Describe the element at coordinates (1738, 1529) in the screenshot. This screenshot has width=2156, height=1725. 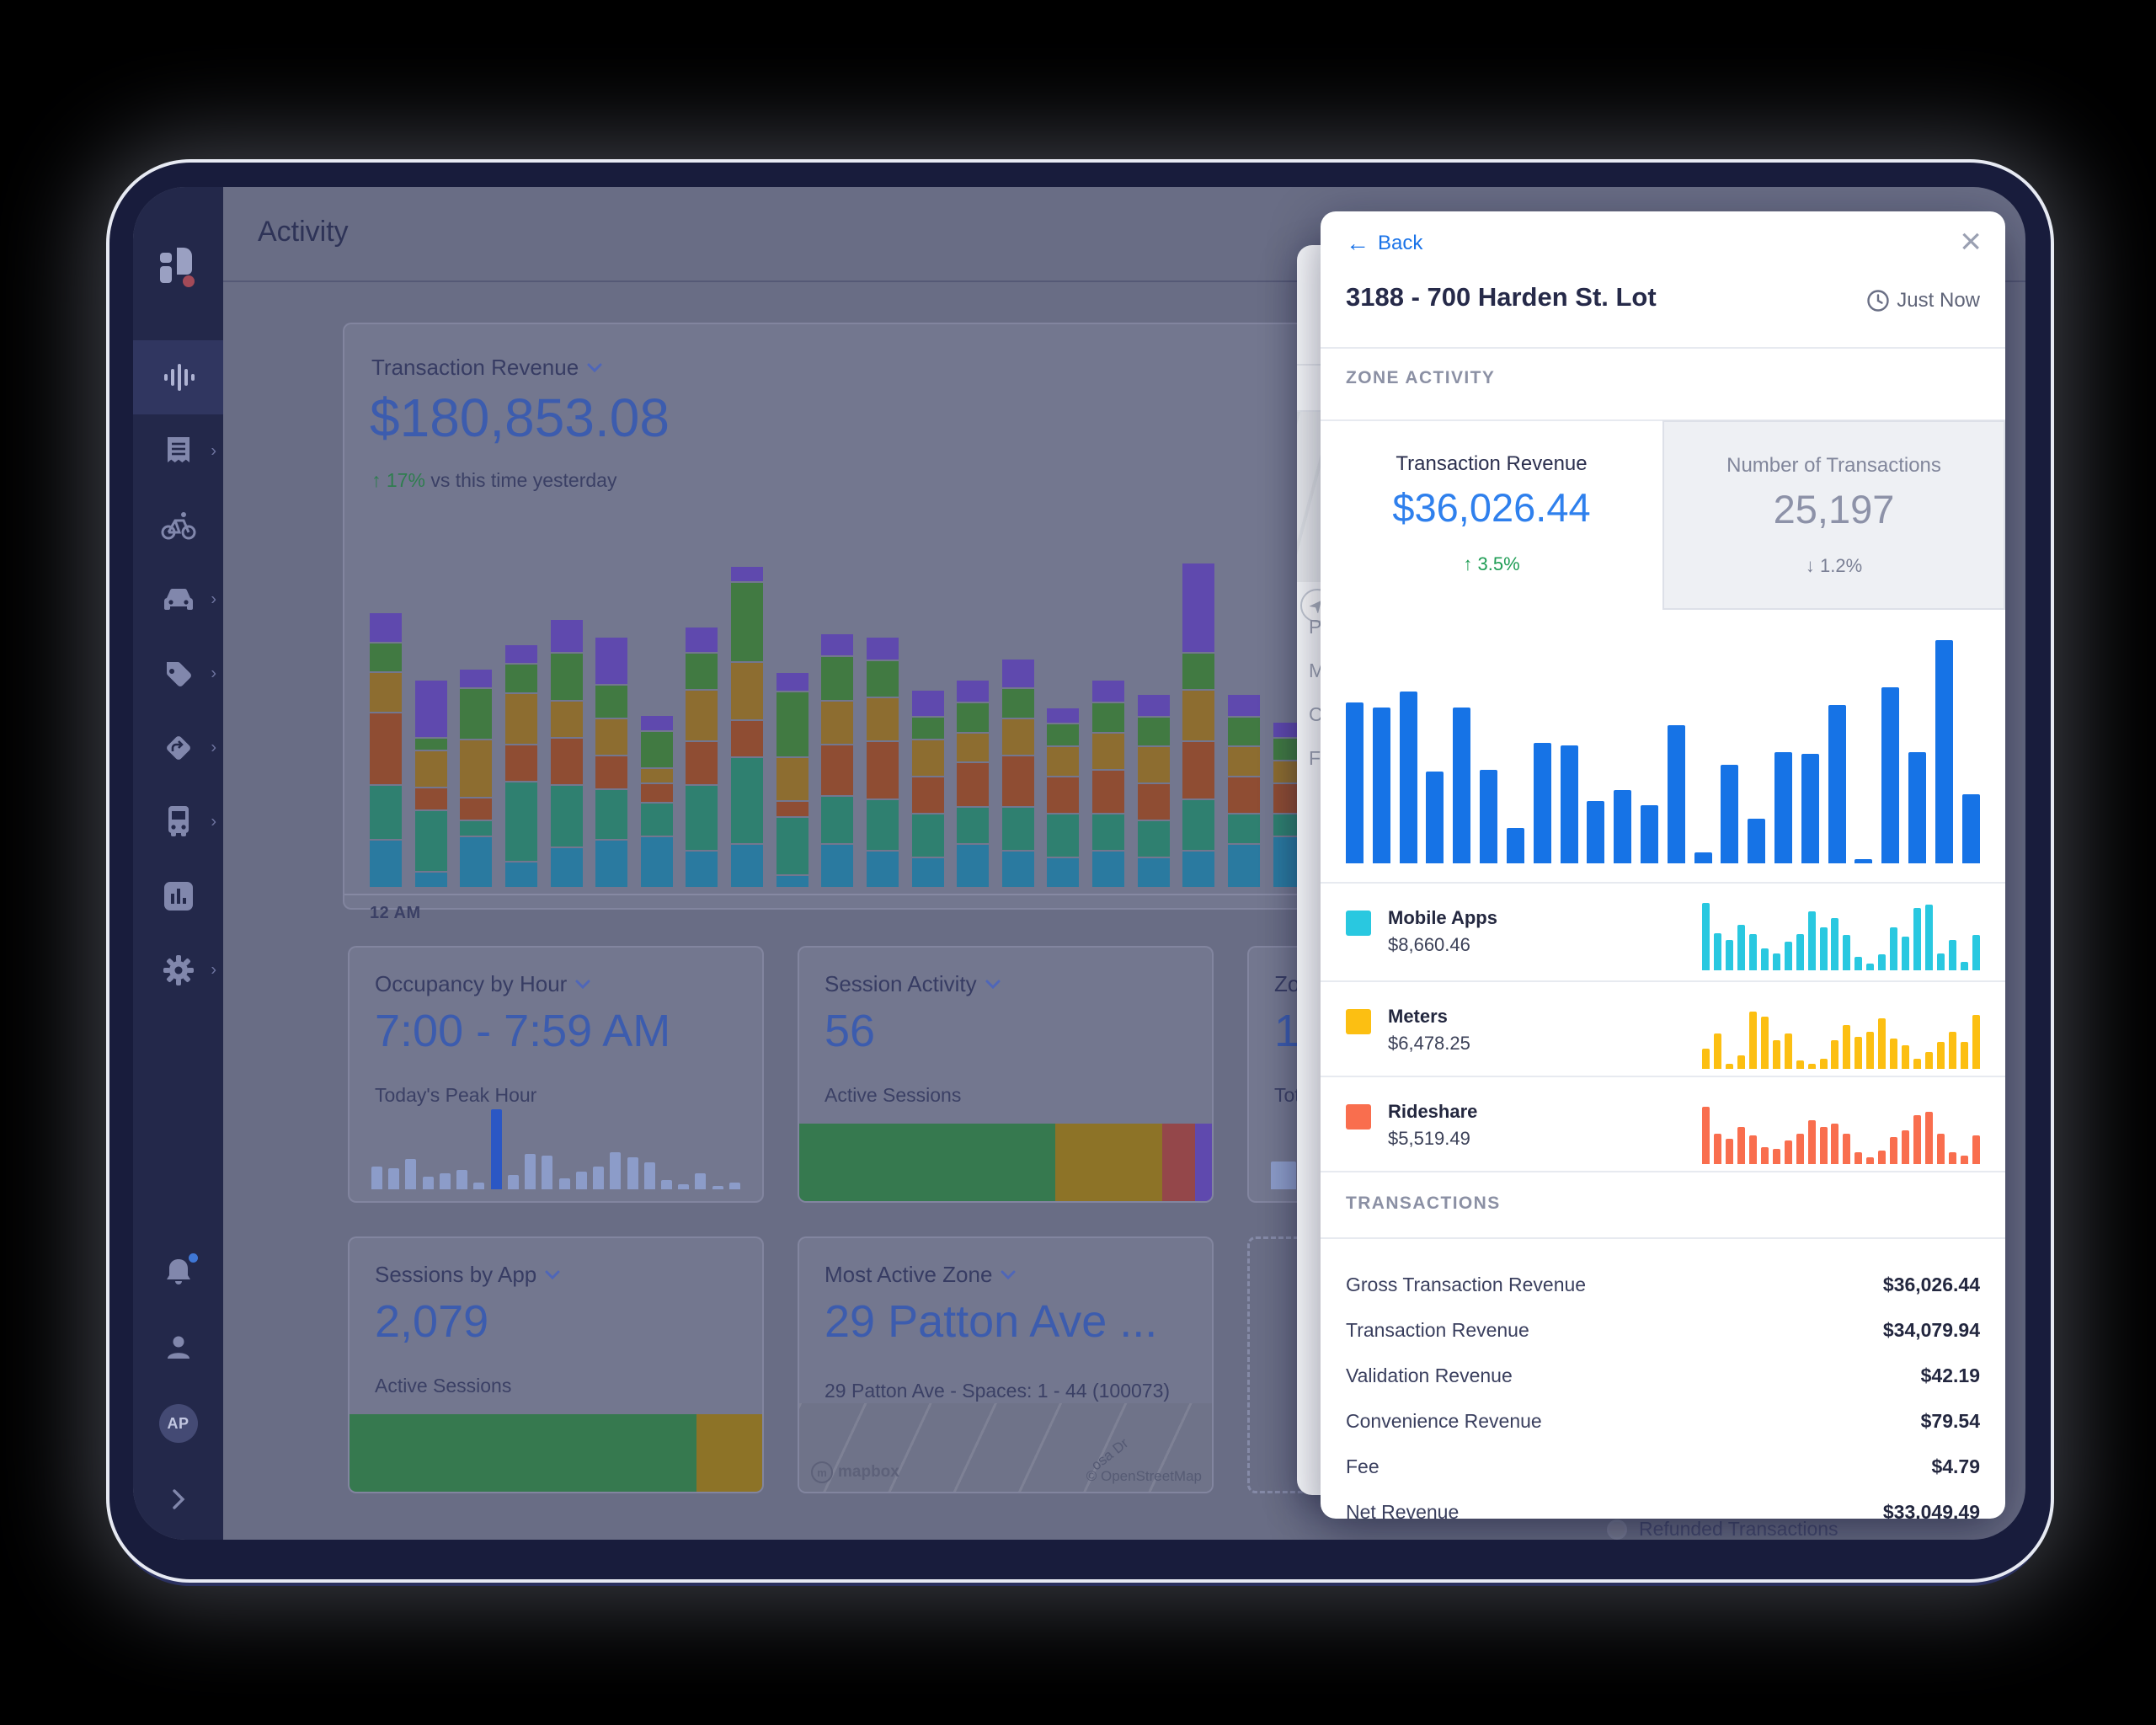
I see `refunded-transactions-label: Refunded Transactions` at that location.